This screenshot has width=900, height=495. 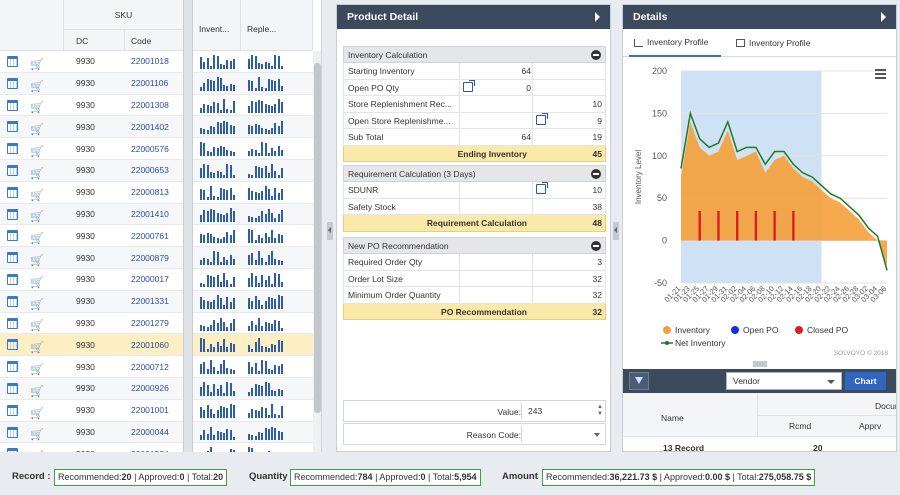 I want to click on table-row: 🛒 9930 22001018, so click(x=156, y=62).